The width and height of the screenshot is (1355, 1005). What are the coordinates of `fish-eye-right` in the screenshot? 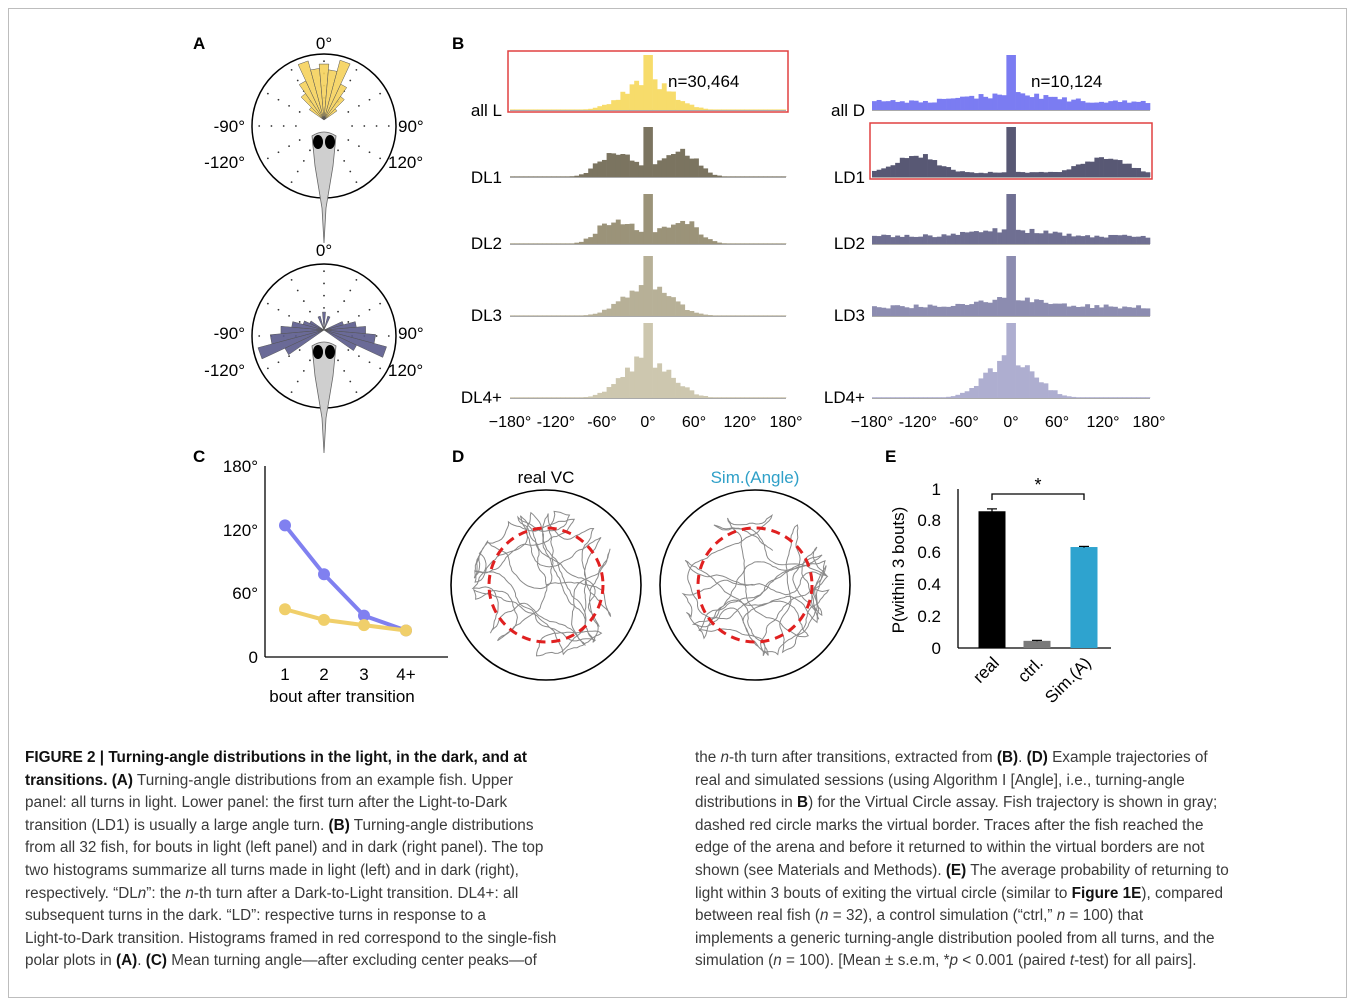 It's located at (330, 352).